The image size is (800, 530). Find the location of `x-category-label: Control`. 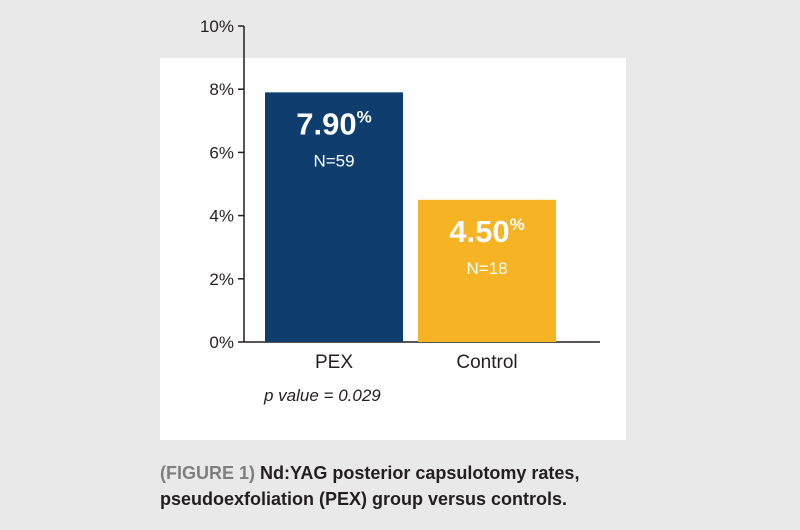

x-category-label: Control is located at coordinates (486, 362).